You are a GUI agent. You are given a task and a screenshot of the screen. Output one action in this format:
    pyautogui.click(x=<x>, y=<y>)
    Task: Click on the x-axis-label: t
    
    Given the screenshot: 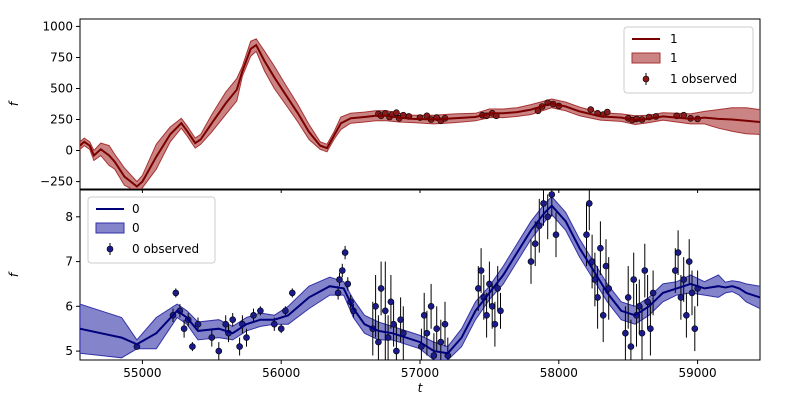 What is the action you would take?
    pyautogui.click(x=421, y=388)
    